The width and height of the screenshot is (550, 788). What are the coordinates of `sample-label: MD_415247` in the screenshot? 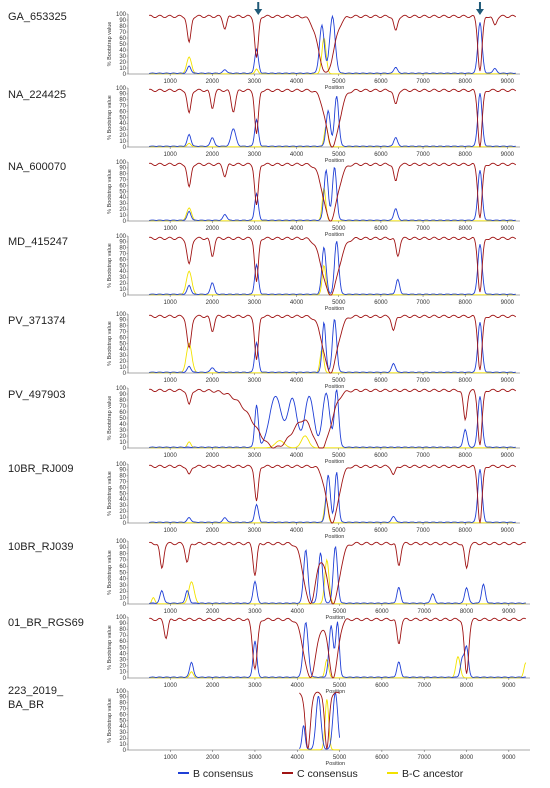 It's located at (38, 242).